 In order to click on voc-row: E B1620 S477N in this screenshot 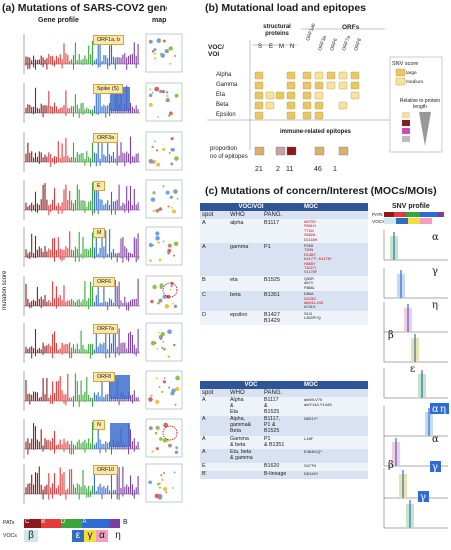, I will do `click(284, 466)`.